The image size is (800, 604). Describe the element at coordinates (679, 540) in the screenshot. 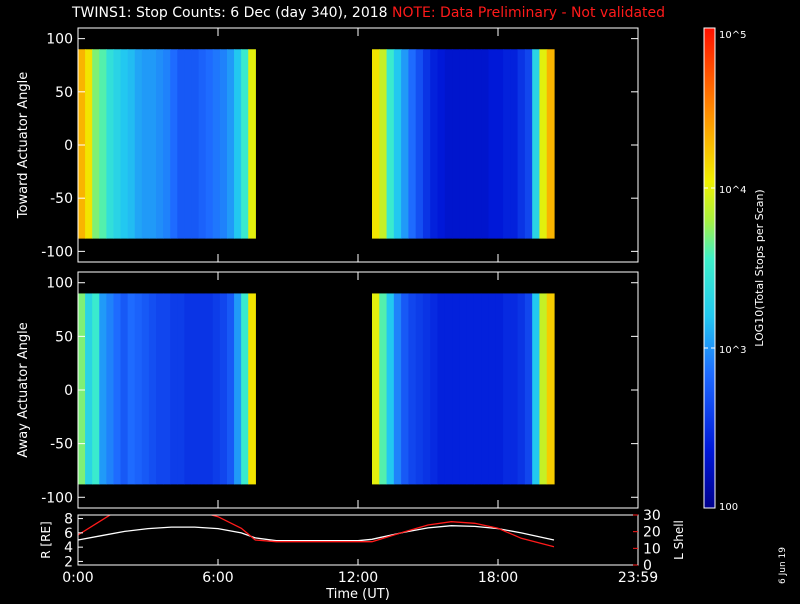

I see `right-axis-label: L Shell` at that location.